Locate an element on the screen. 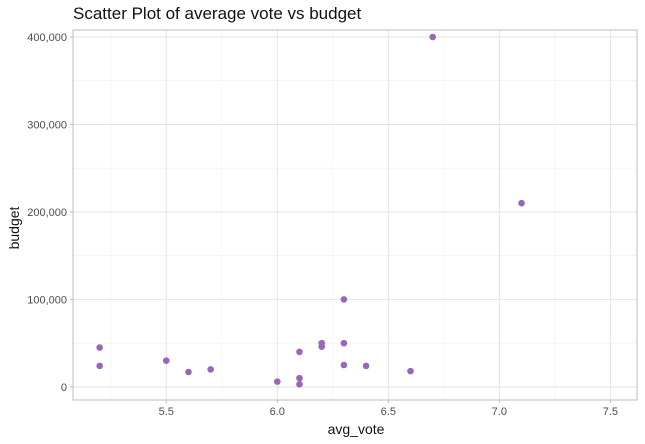 The height and width of the screenshot is (444, 645). x-tick-label: 7.0 is located at coordinates (499, 412).